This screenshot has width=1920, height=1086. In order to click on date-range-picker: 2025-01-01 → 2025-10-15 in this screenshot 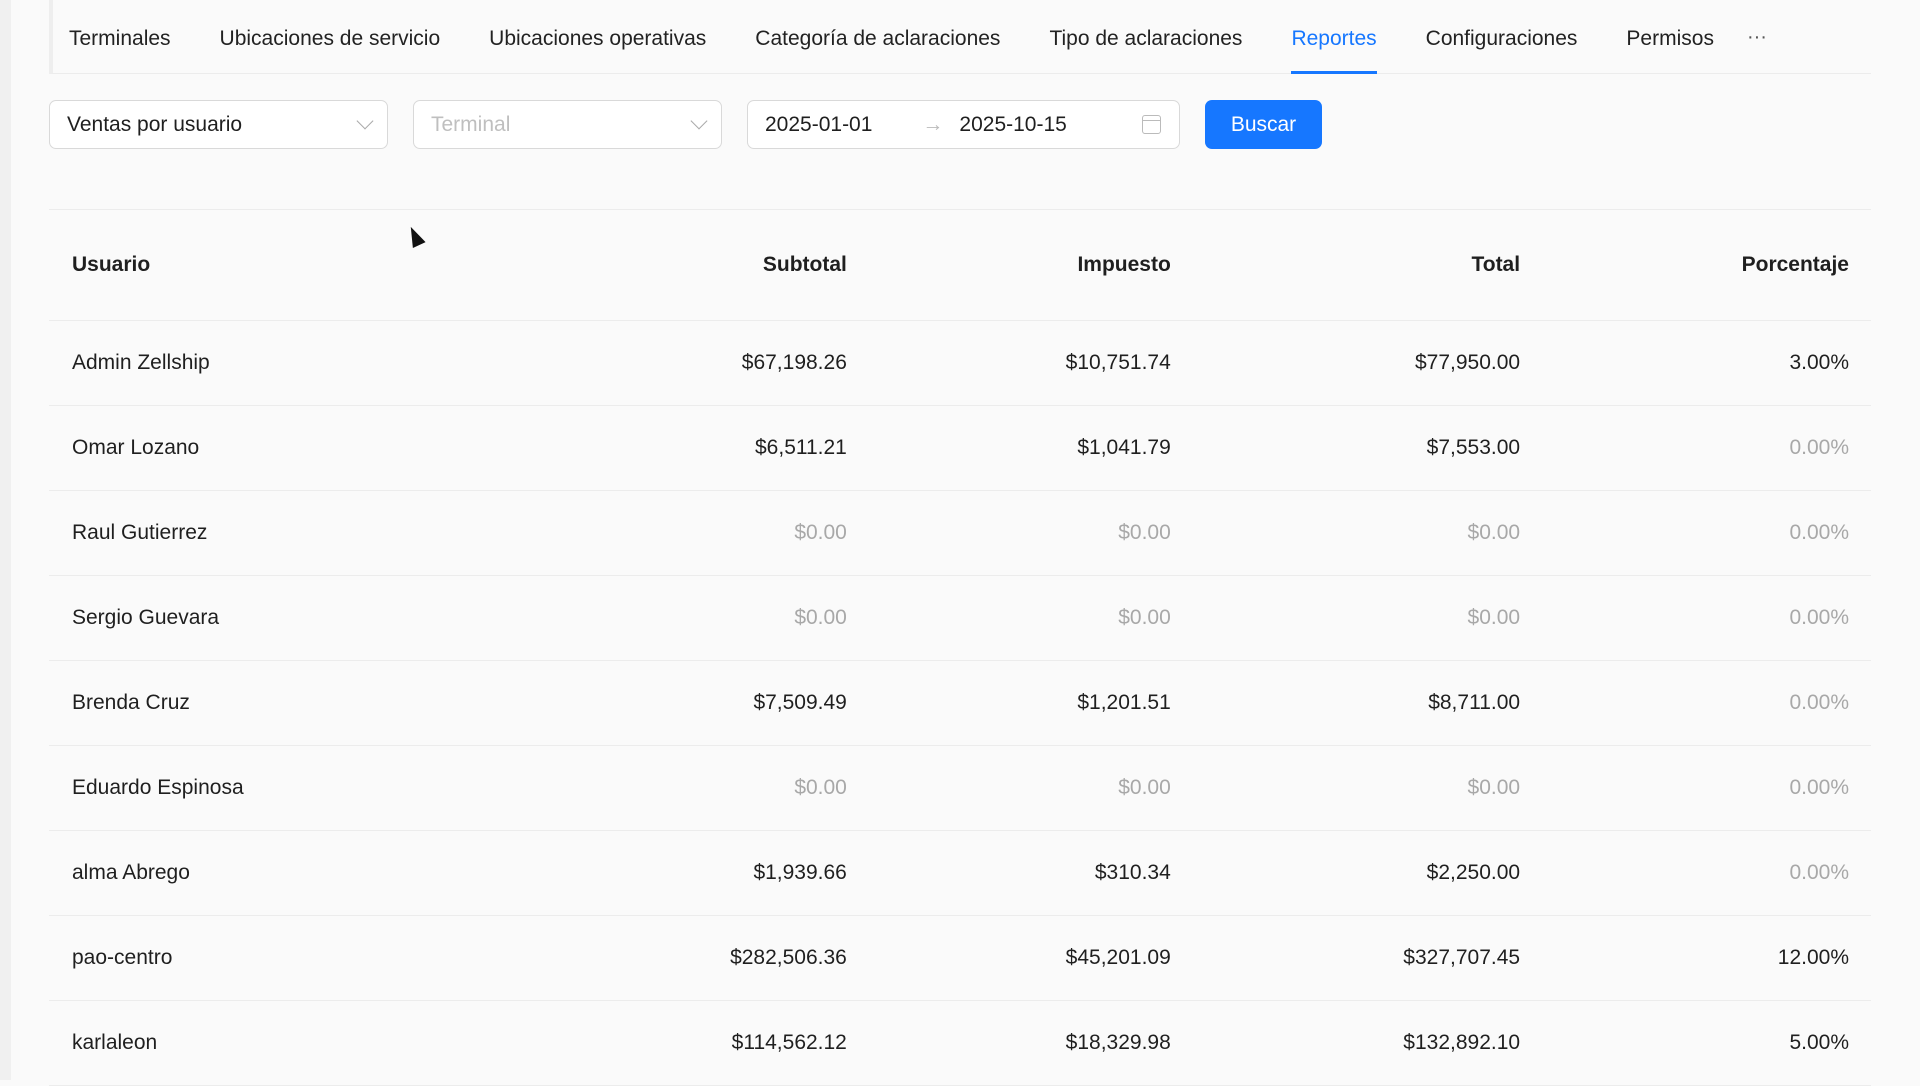, I will do `click(963, 124)`.